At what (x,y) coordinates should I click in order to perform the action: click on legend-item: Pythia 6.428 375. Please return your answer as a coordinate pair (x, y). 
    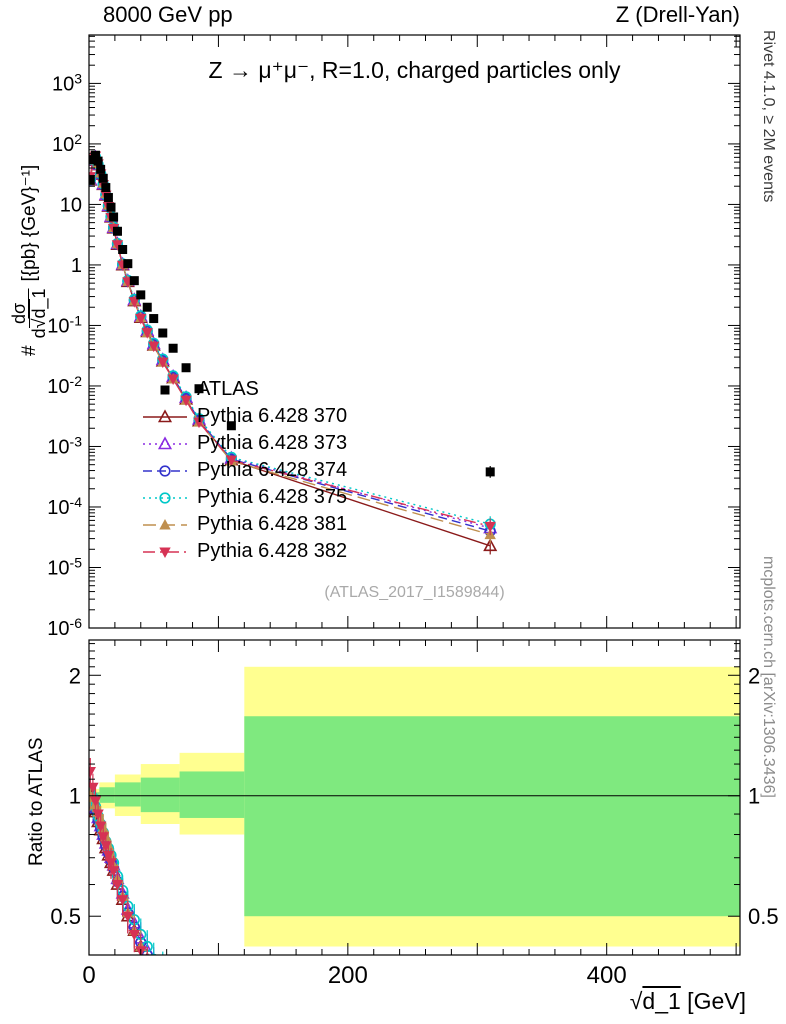
    Looking at the image, I should click on (244, 497).